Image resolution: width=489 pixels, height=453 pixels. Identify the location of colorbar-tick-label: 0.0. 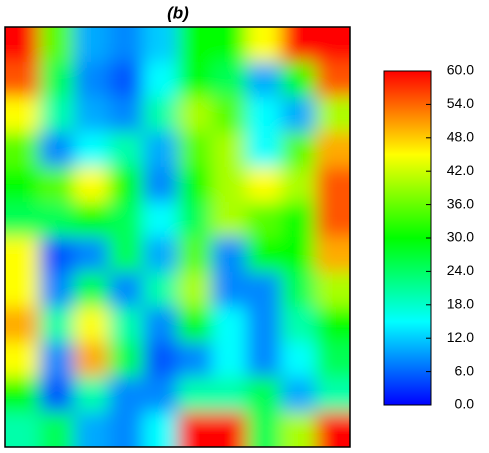
(465, 404).